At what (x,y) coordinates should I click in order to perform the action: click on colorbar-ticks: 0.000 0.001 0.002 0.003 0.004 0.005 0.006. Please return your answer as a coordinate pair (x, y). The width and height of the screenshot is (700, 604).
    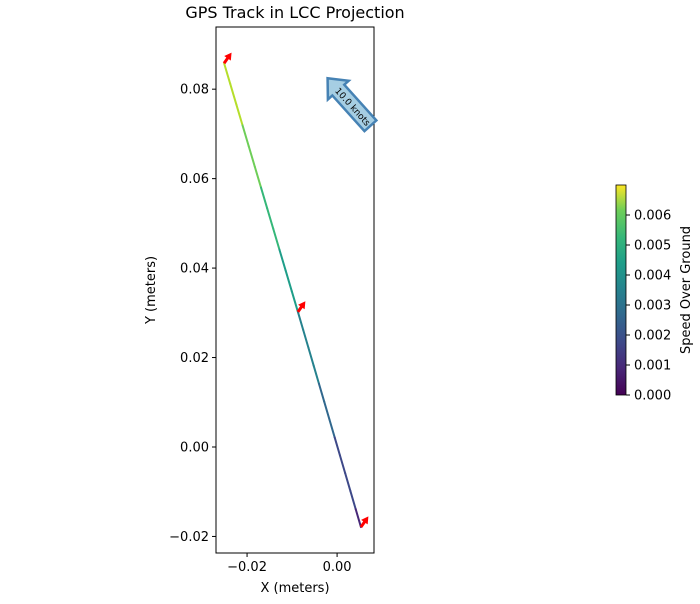
    Looking at the image, I should click on (648, 306).